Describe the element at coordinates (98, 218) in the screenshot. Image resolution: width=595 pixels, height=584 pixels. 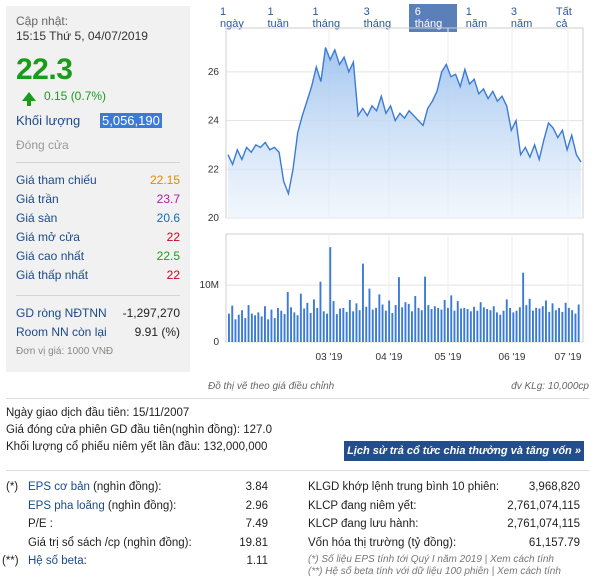
I see `stat-floor-price: Giá sàn 20.6` at that location.